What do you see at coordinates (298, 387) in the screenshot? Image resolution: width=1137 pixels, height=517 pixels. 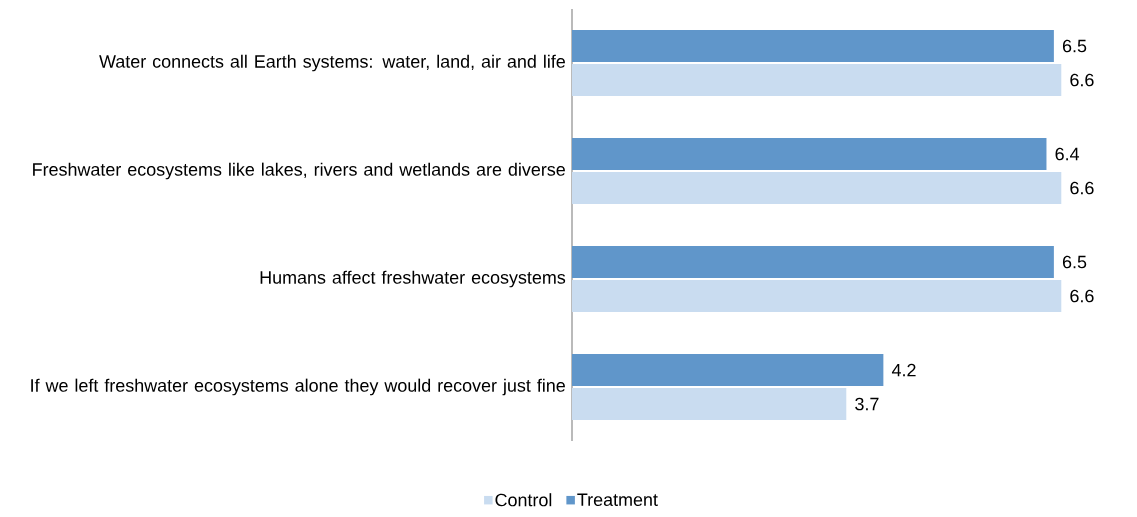 I see `y-tick-label: If we left freshwater ecosystems alone they would recover just fine` at bounding box center [298, 387].